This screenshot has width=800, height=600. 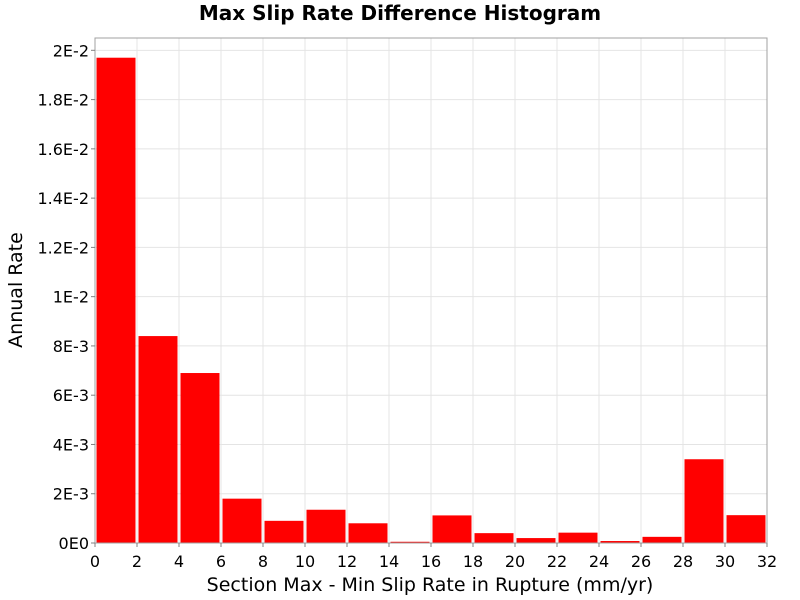 I want to click on x-tick-label: 10, so click(x=305, y=561).